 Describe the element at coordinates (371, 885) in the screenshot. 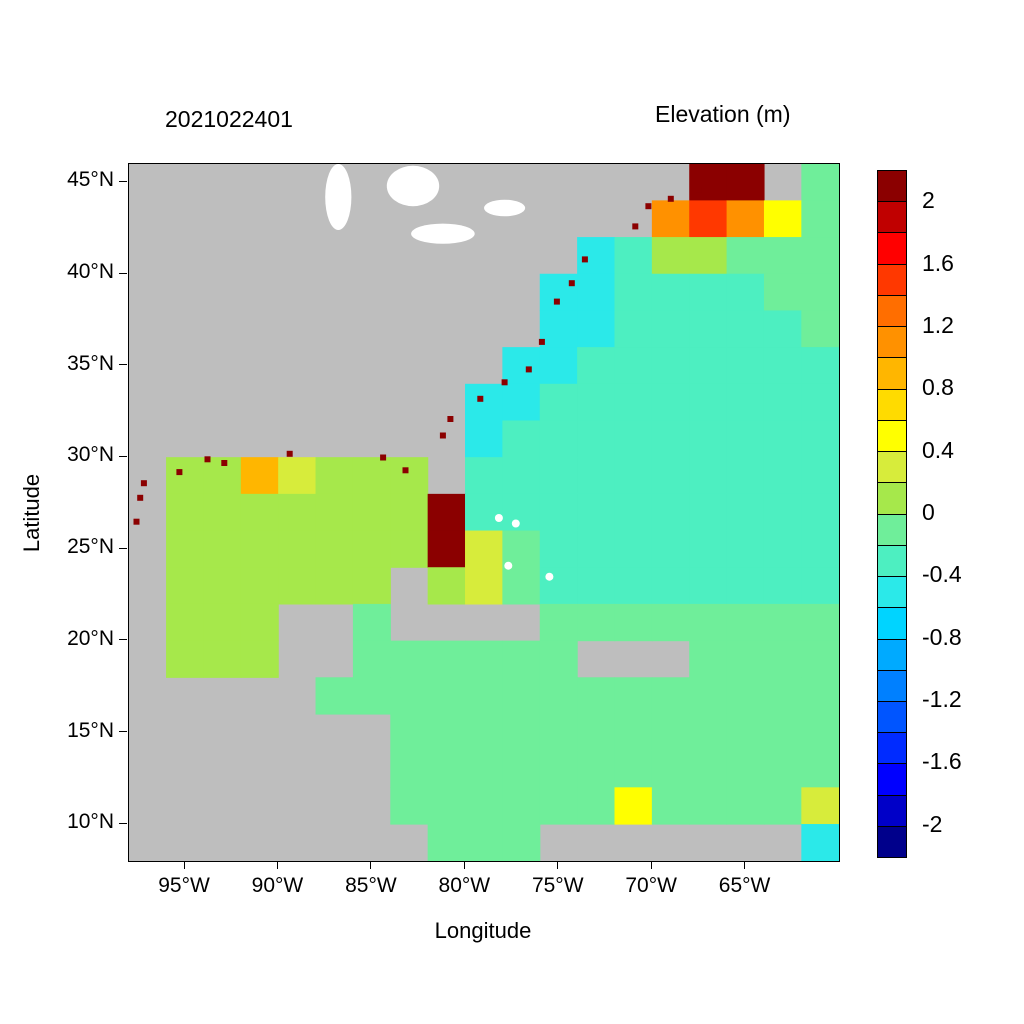

I see `x-tick-label: 85°W` at that location.